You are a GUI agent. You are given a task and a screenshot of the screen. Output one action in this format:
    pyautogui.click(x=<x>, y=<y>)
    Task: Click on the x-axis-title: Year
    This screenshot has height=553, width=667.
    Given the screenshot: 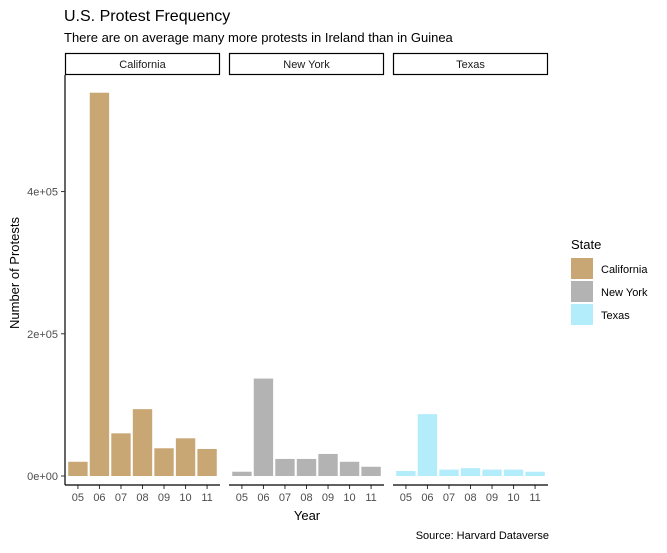 What is the action you would take?
    pyautogui.click(x=307, y=515)
    